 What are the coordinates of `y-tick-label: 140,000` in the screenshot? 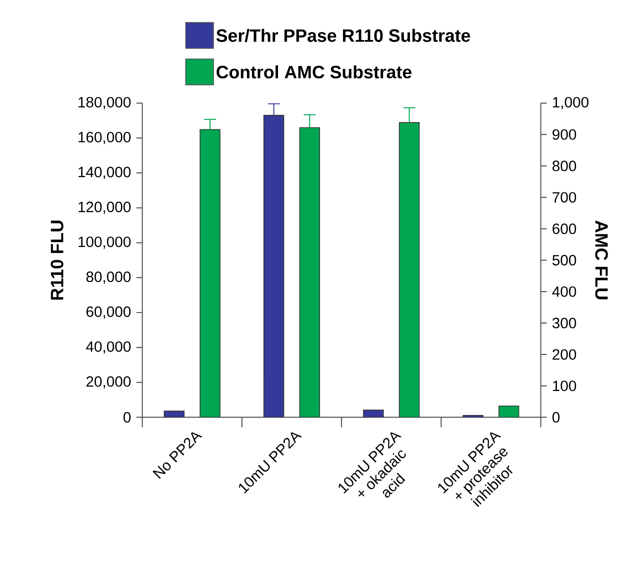 It's located at (104, 173).